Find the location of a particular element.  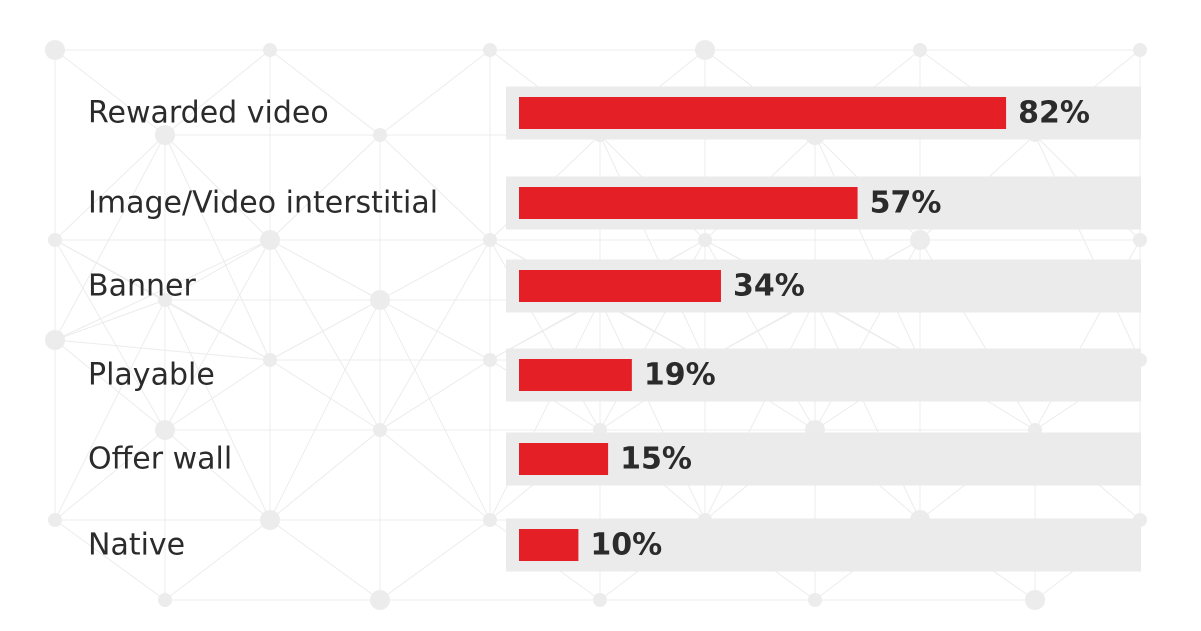

value-label: 82% is located at coordinates (1054, 113).